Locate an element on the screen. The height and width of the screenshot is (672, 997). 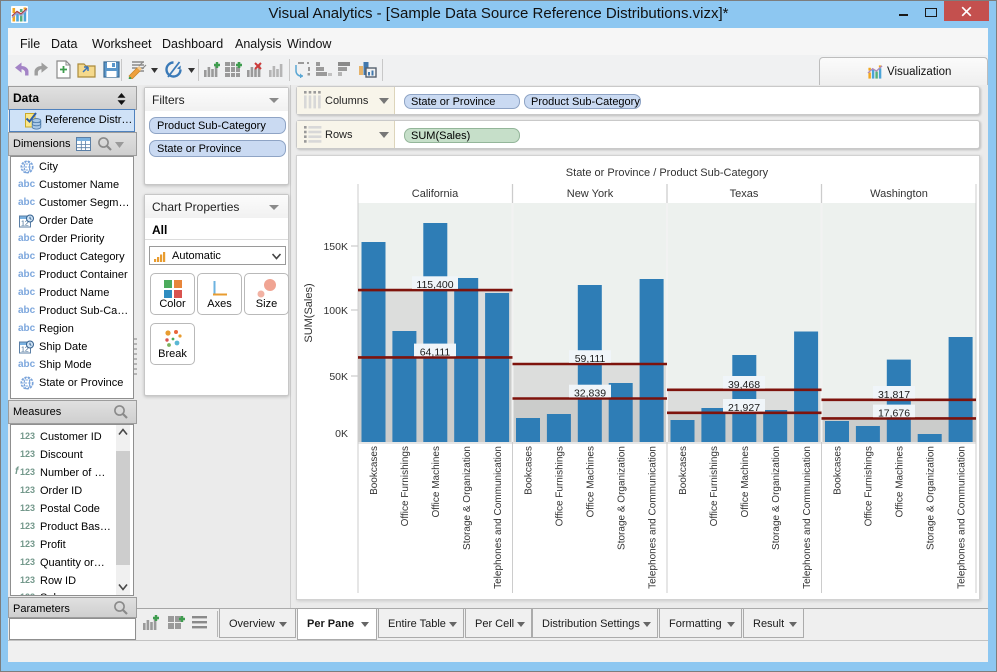
svg-text: 150K is located at coordinates (335, 247).